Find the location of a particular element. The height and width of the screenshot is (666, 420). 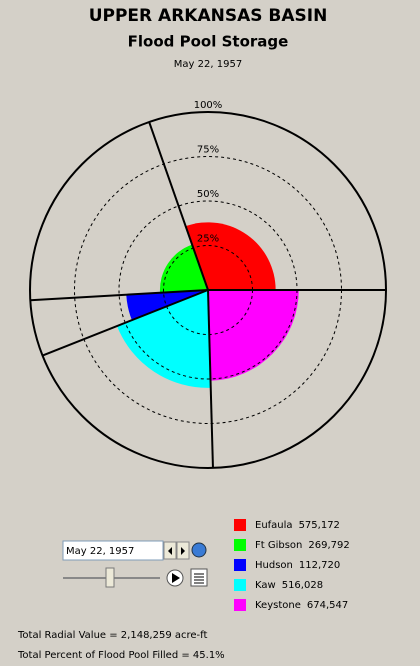

legend-value: 674,547 is located at coordinates (327, 605).